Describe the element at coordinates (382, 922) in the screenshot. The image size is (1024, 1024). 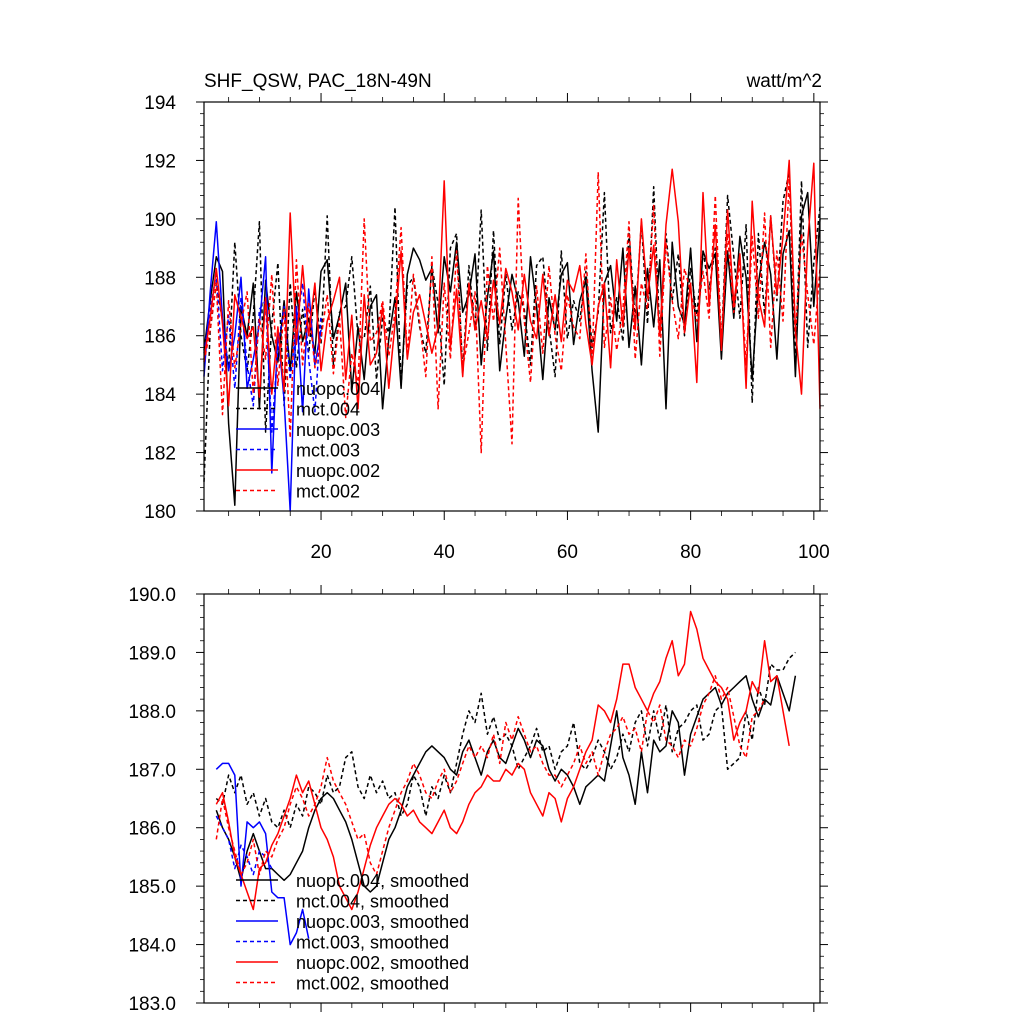
I see `bottom-legend-label-nuopc-003-smoothed: nuopc.003, smoothed` at that location.